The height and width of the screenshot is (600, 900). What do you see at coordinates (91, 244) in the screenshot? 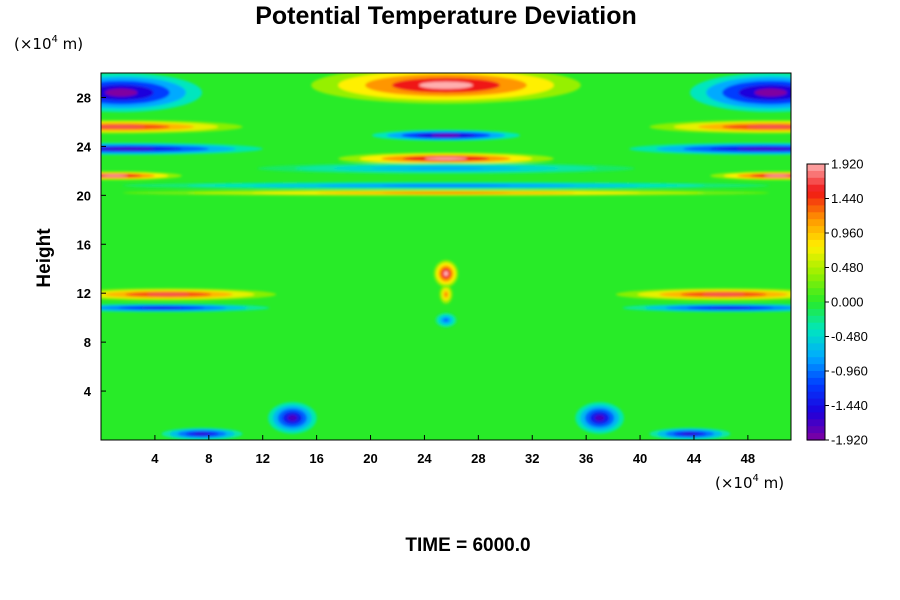
I see `y-axis-ticks: 4 8 12 16 20 24 28` at bounding box center [91, 244].